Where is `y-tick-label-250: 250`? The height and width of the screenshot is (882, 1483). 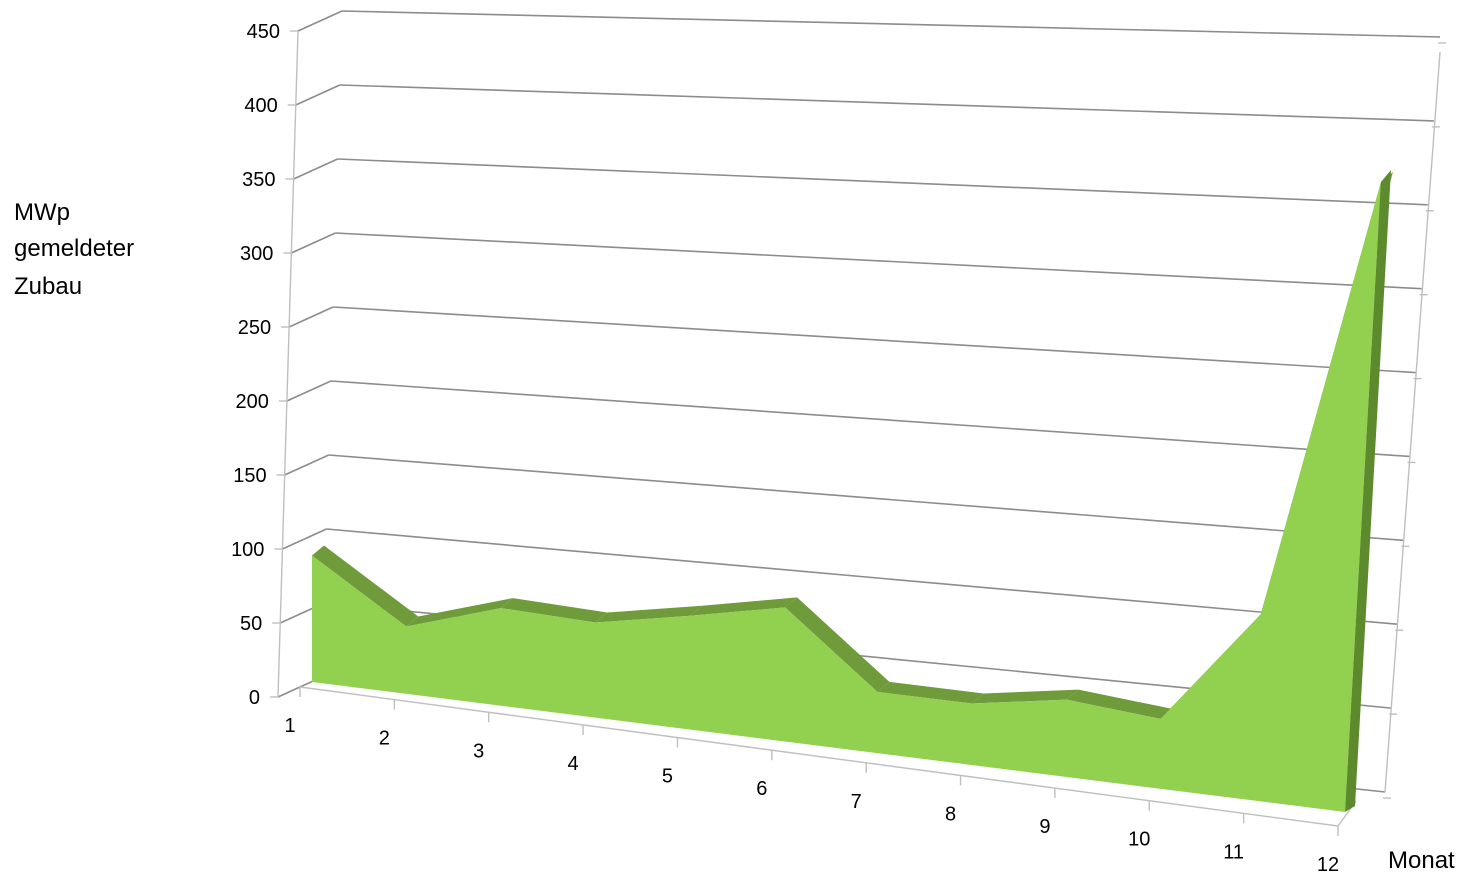
y-tick-label-250: 250 is located at coordinates (254, 328).